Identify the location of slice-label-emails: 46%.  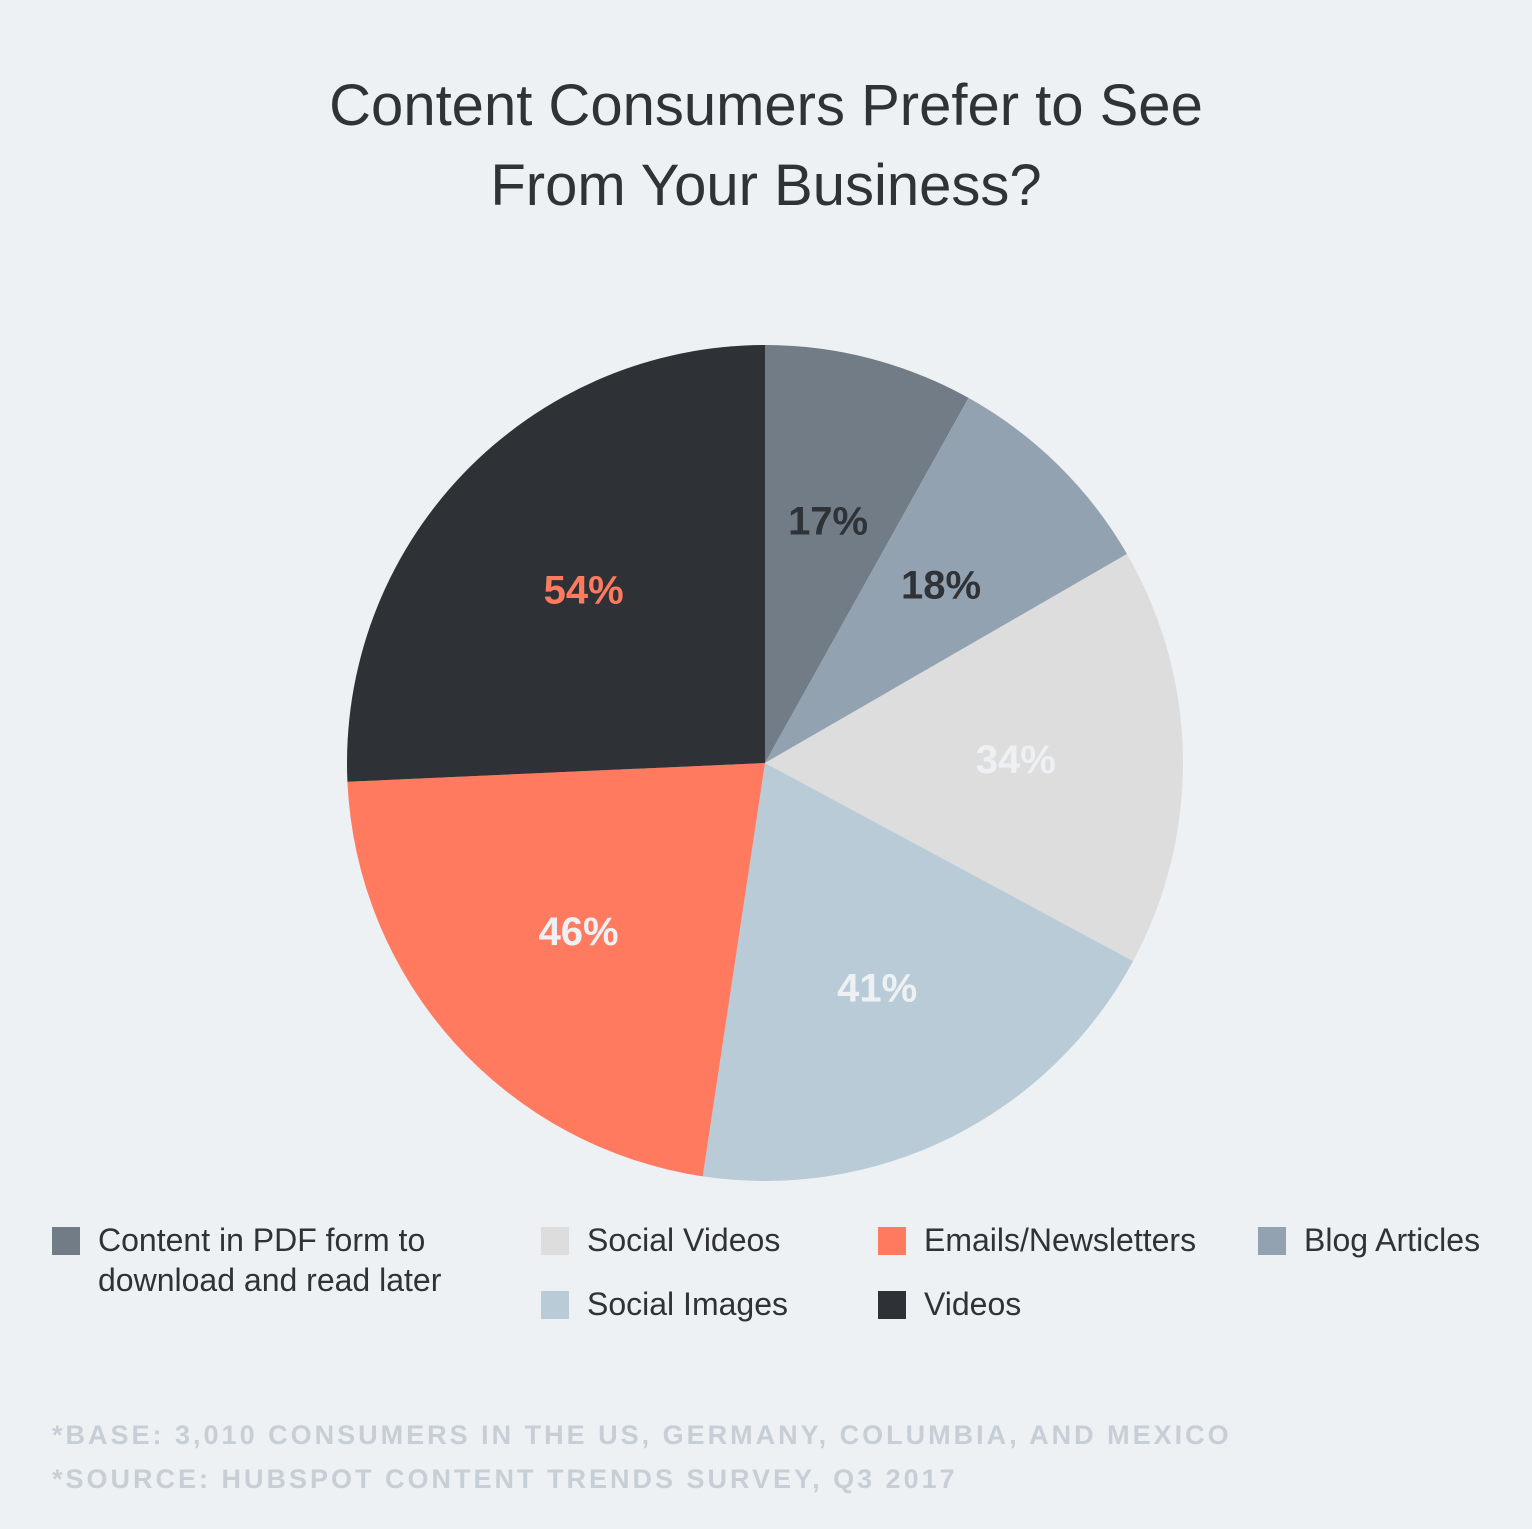
(579, 932).